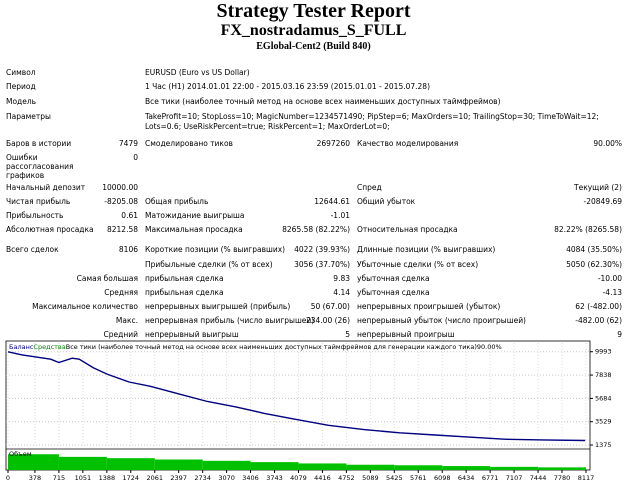 This screenshot has height=485, width=627. I want to click on row-label: Параметры, so click(28, 116).